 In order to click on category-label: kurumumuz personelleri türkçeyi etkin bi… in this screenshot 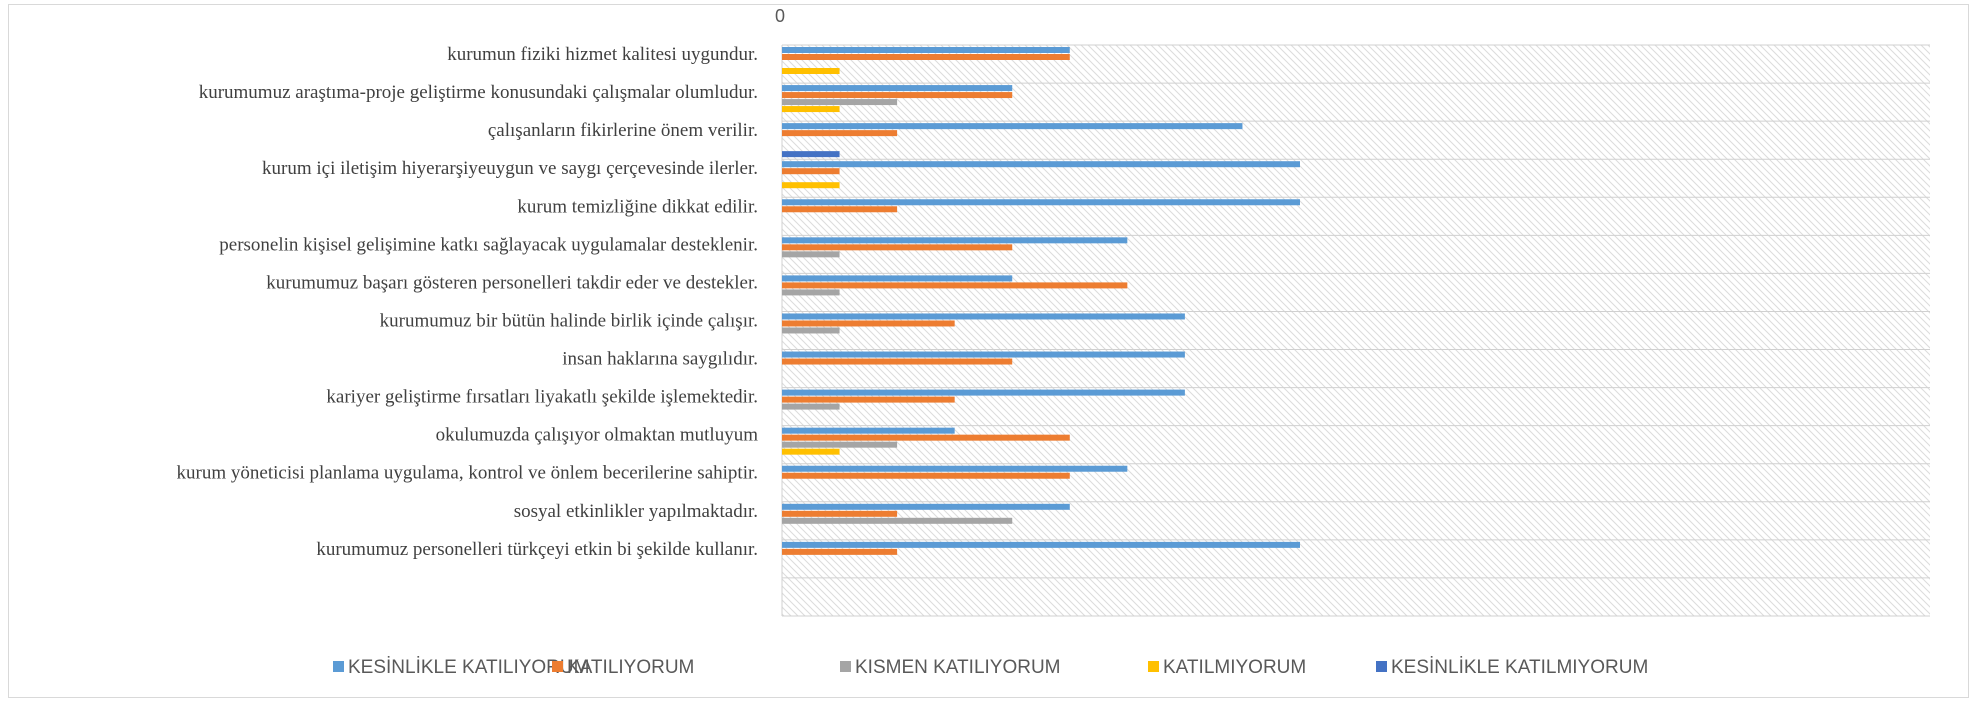, I will do `click(537, 549)`.